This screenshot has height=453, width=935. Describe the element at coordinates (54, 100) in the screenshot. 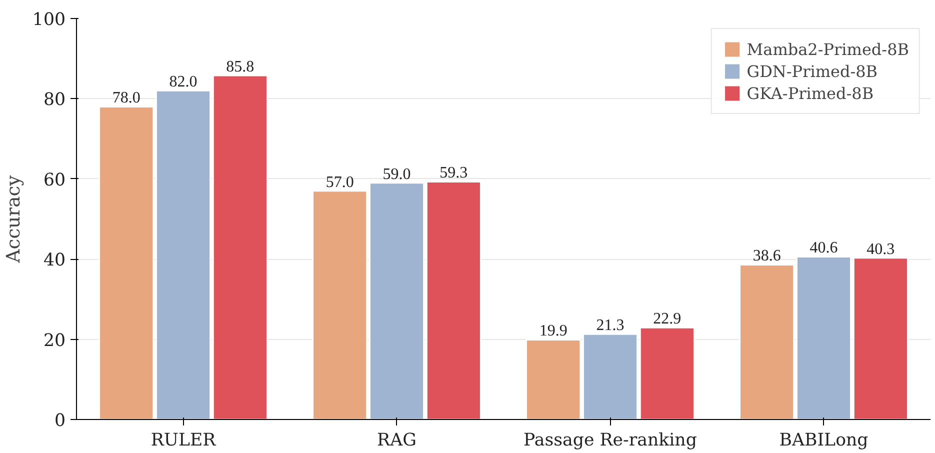

I see `y-tick-label: 80` at that location.